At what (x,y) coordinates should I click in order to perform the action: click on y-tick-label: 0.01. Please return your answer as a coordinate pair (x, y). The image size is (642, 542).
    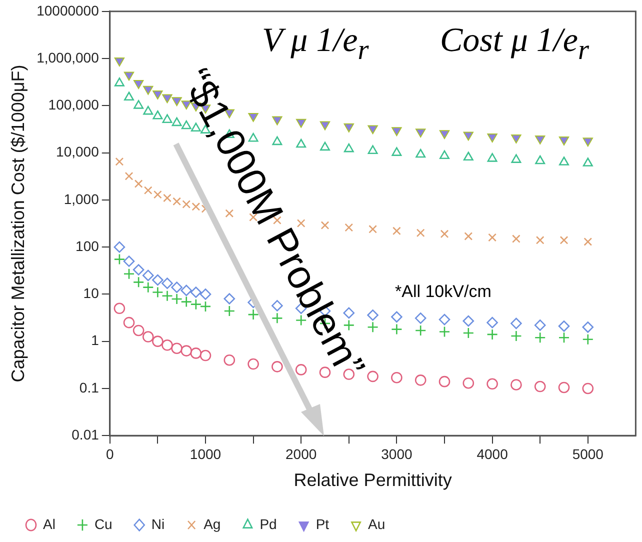
    Looking at the image, I should click on (86, 434).